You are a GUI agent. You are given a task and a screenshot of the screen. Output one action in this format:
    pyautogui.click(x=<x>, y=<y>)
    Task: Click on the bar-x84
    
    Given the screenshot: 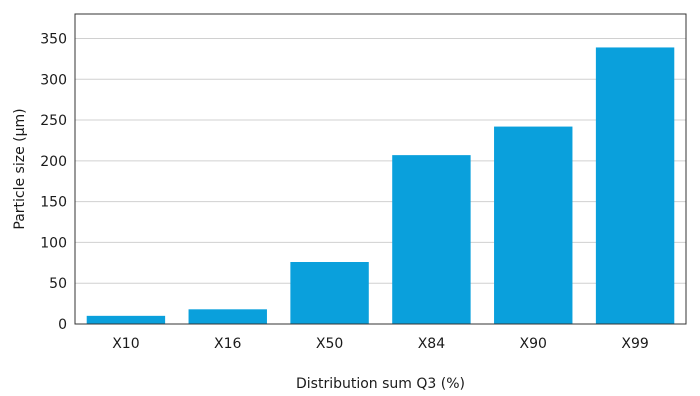 What is the action you would take?
    pyautogui.click(x=431, y=239)
    